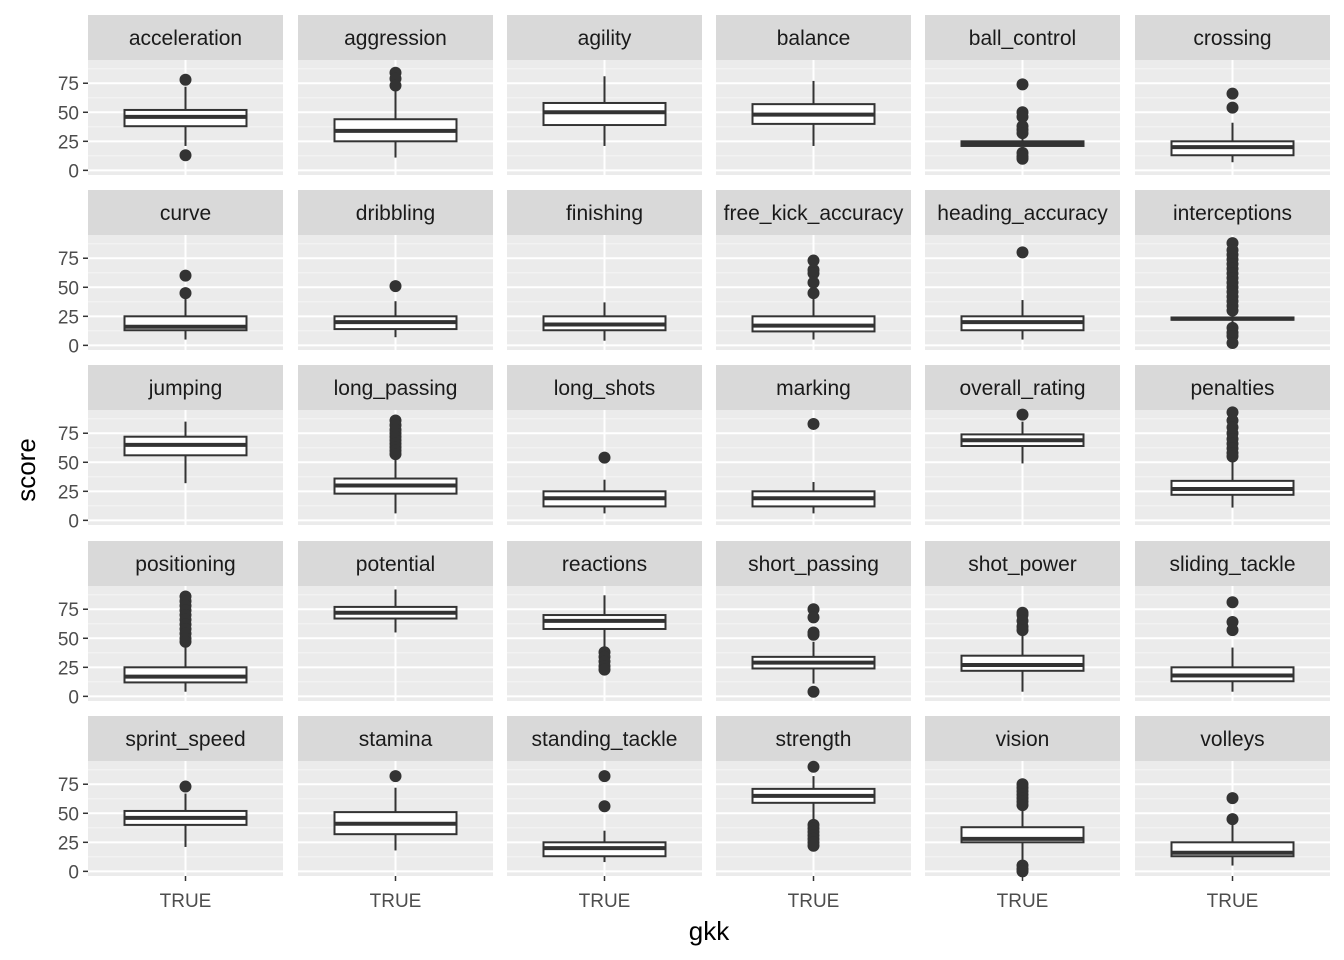 This screenshot has height=960, width=1344. What do you see at coordinates (1022, 814) in the screenshot?
I see `facet-panel: vision TRUE` at bounding box center [1022, 814].